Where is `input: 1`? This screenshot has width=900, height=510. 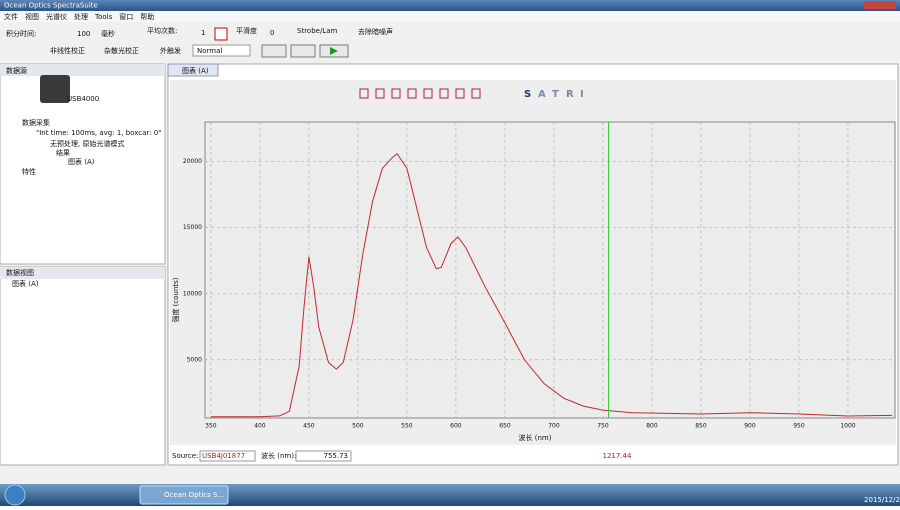 input: 1 is located at coordinates (203, 33).